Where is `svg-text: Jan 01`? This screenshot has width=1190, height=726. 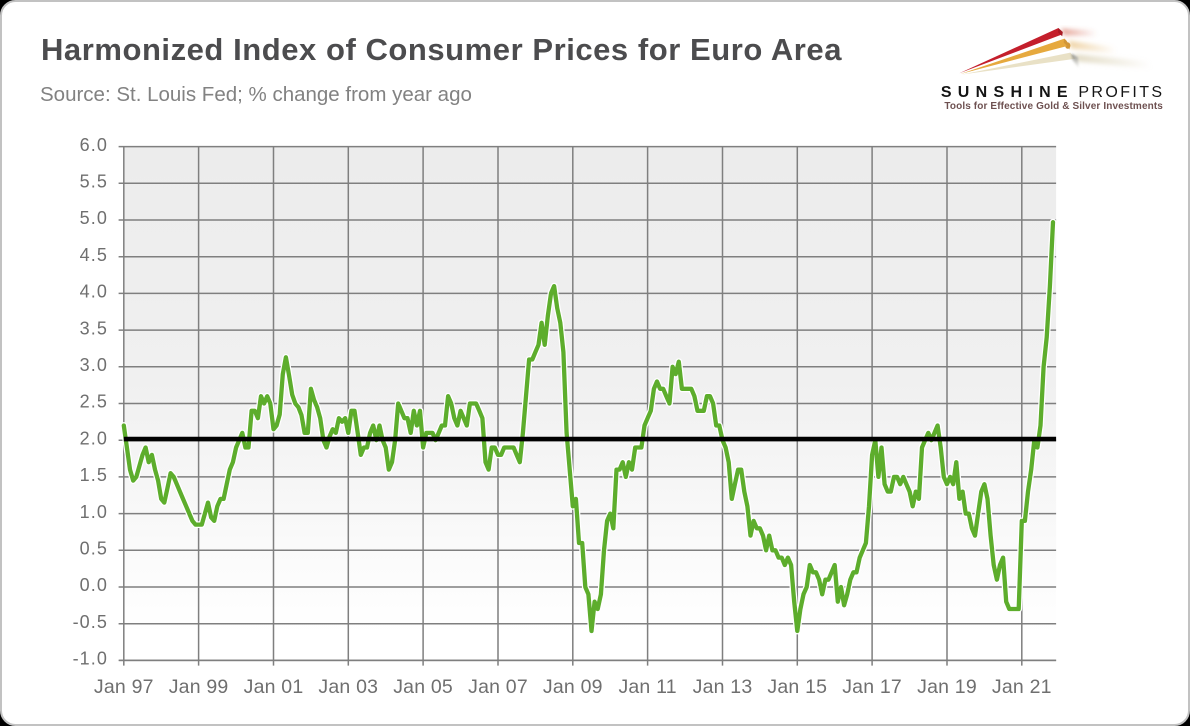
svg-text: Jan 01 is located at coordinates (274, 687).